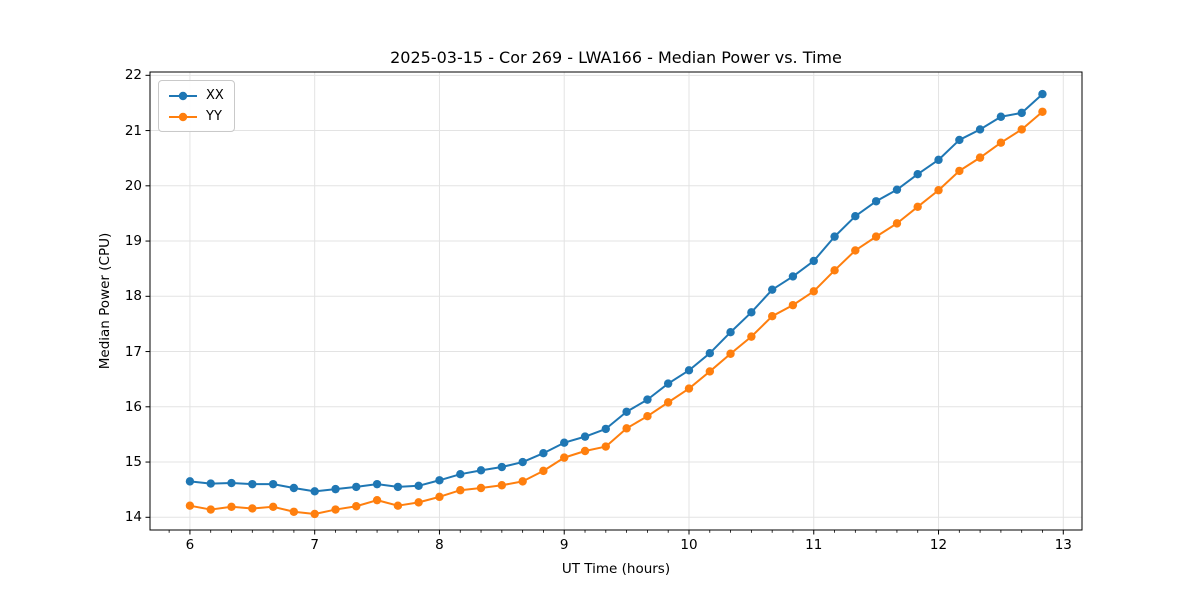 This screenshot has height=600, width=1200. Describe the element at coordinates (689, 545) in the screenshot. I see `x-tick-label: 10` at that location.